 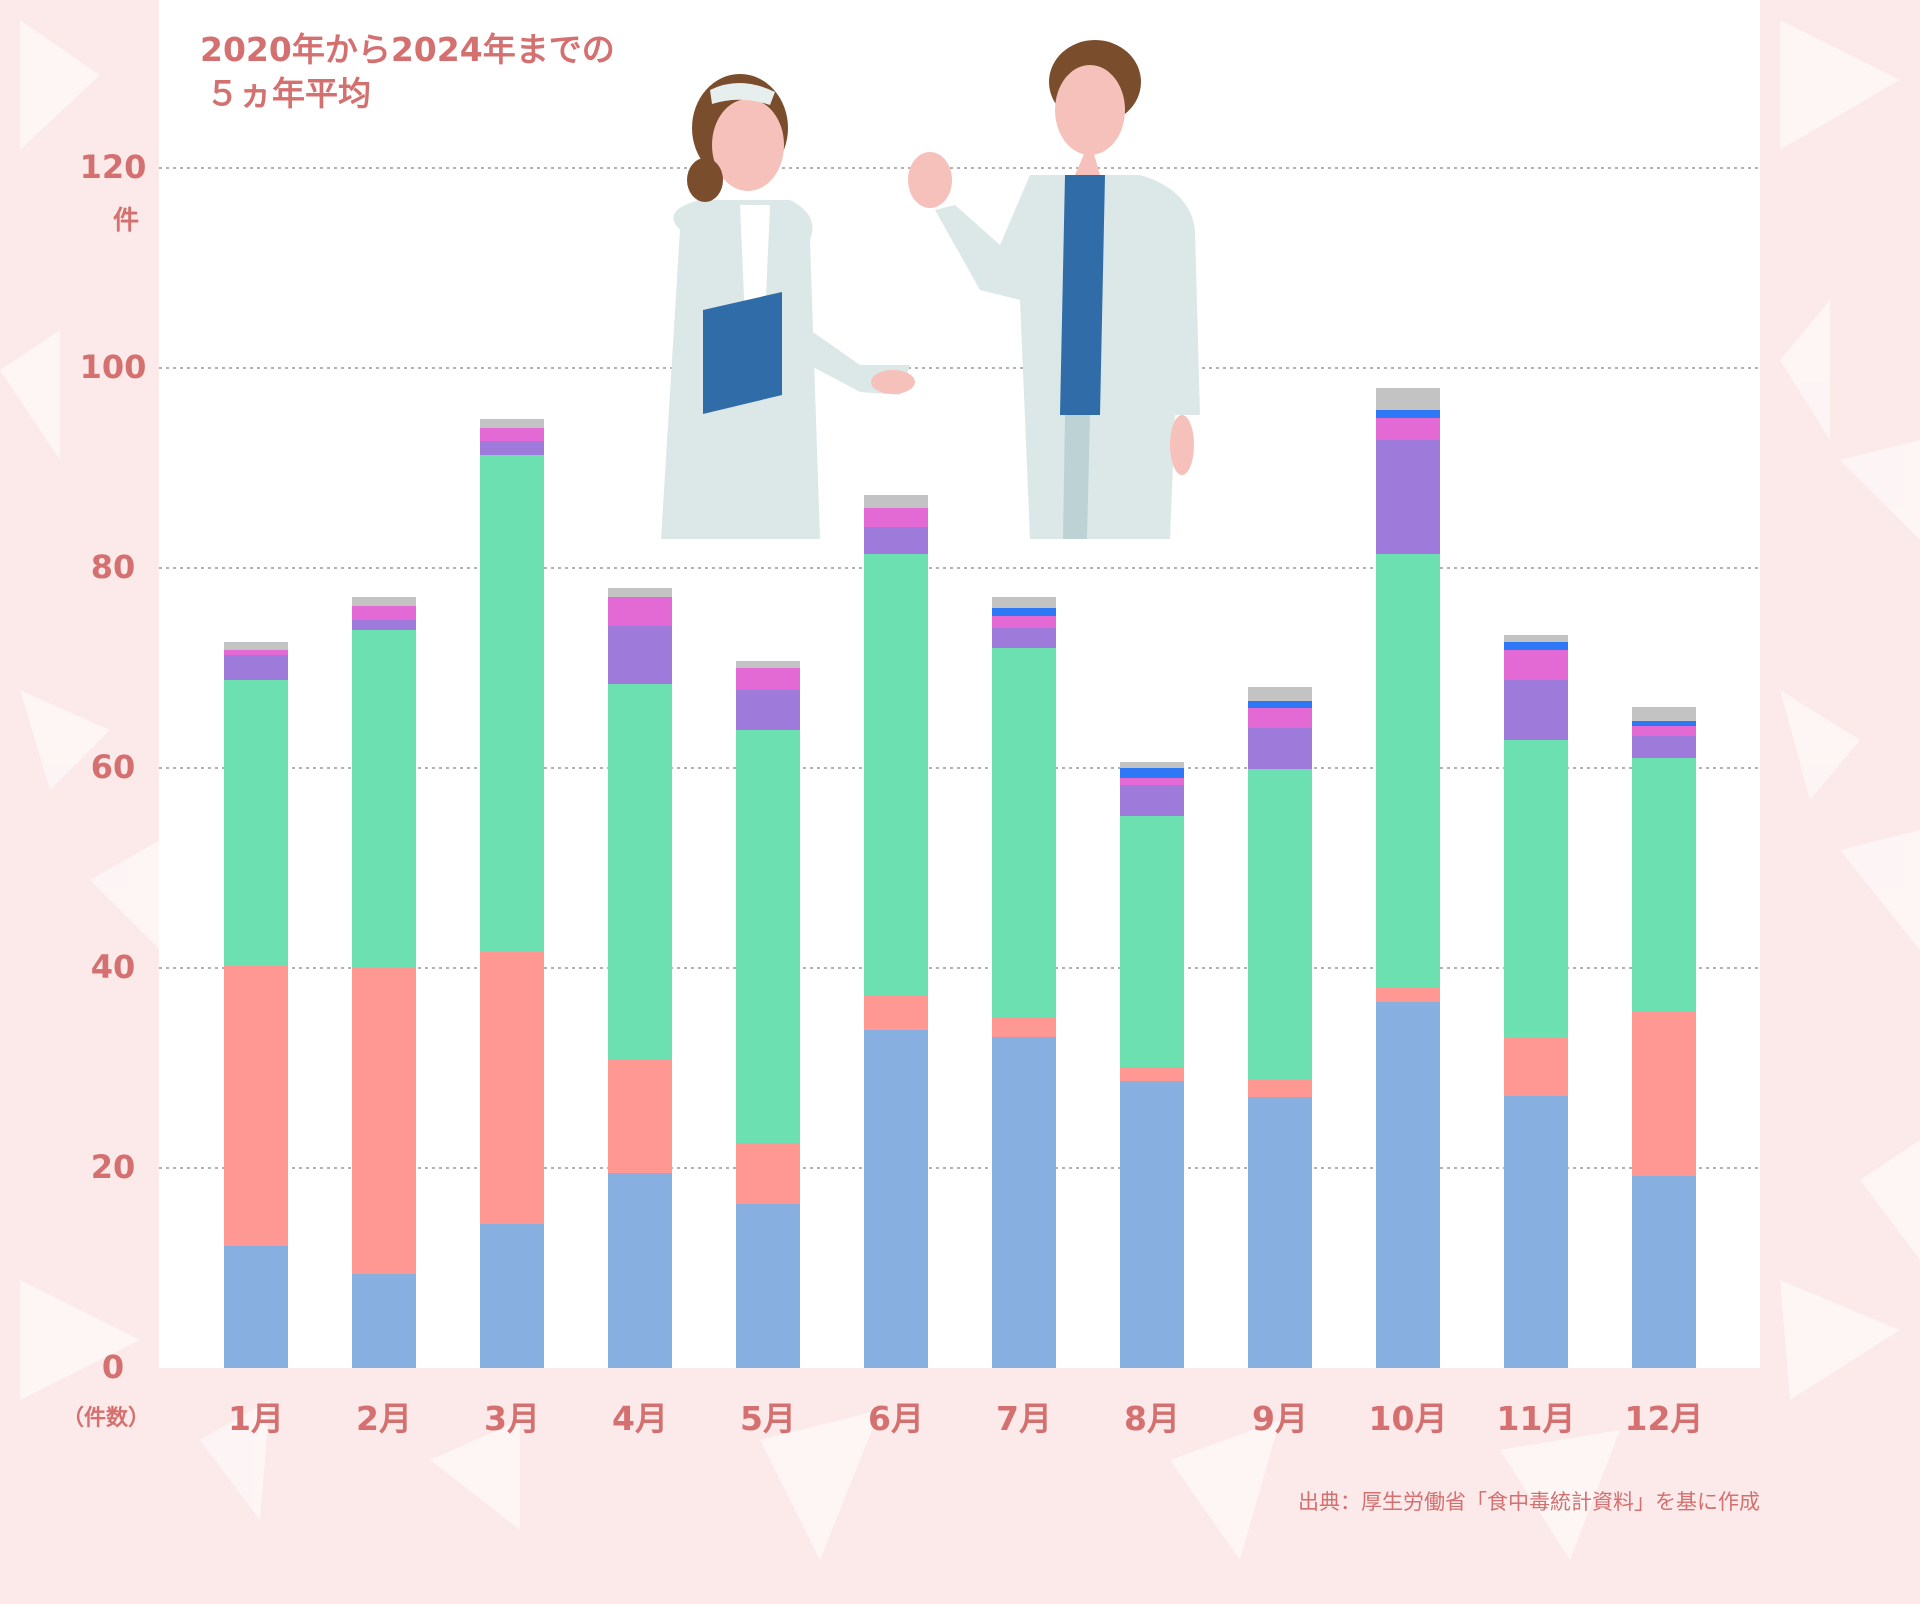 I want to click on y-tick-label: 40, so click(x=113, y=967).